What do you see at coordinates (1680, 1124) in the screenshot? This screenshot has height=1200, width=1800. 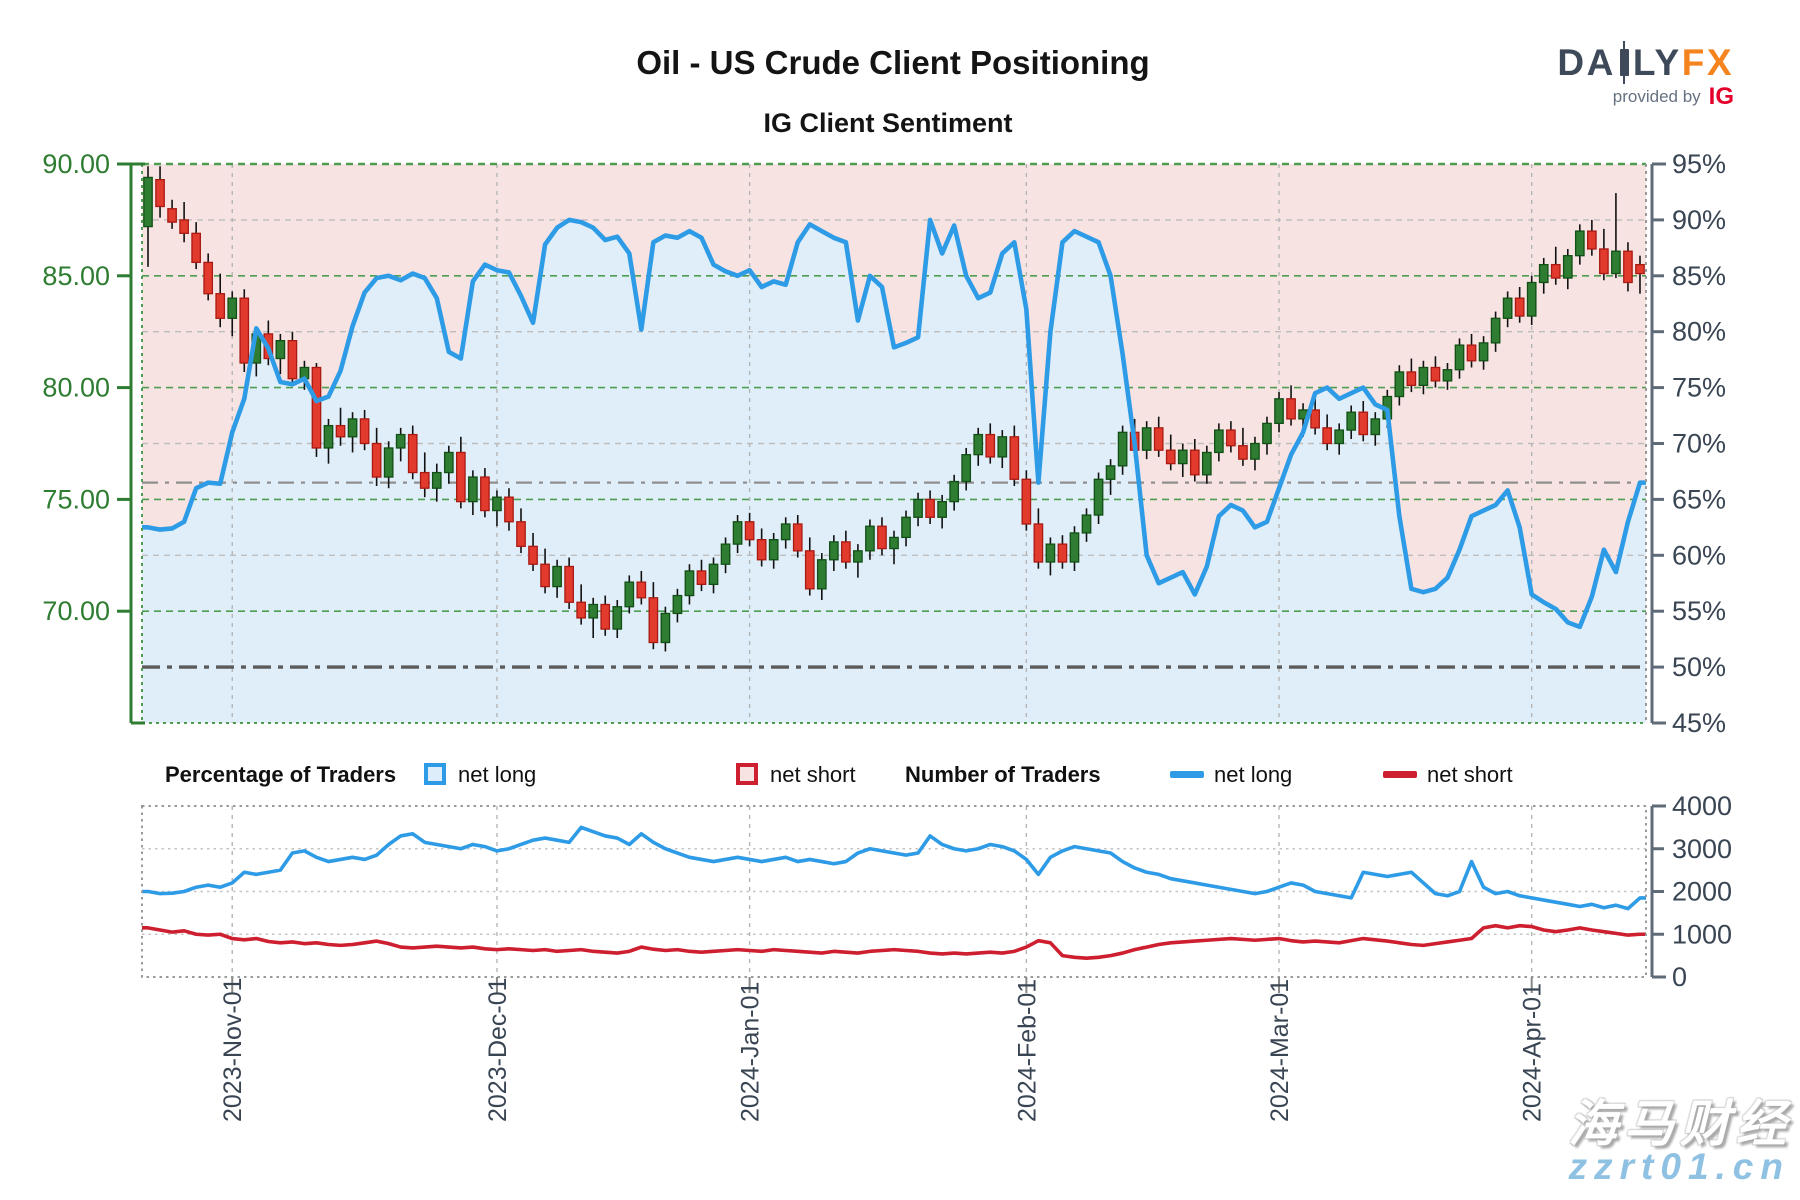 I see `watermark-brand: 海马财经` at bounding box center [1680, 1124].